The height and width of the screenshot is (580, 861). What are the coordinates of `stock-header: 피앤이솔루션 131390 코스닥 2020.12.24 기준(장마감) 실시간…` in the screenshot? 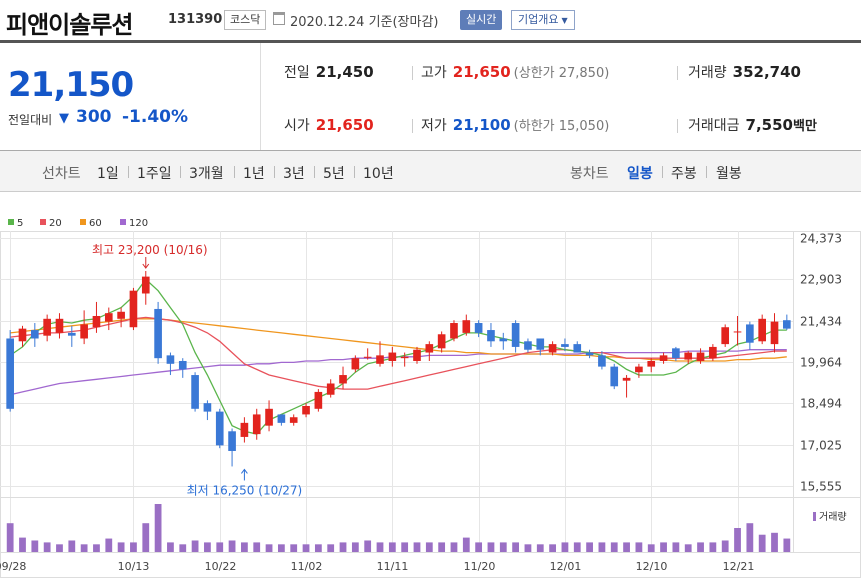 It's located at (430, 20).